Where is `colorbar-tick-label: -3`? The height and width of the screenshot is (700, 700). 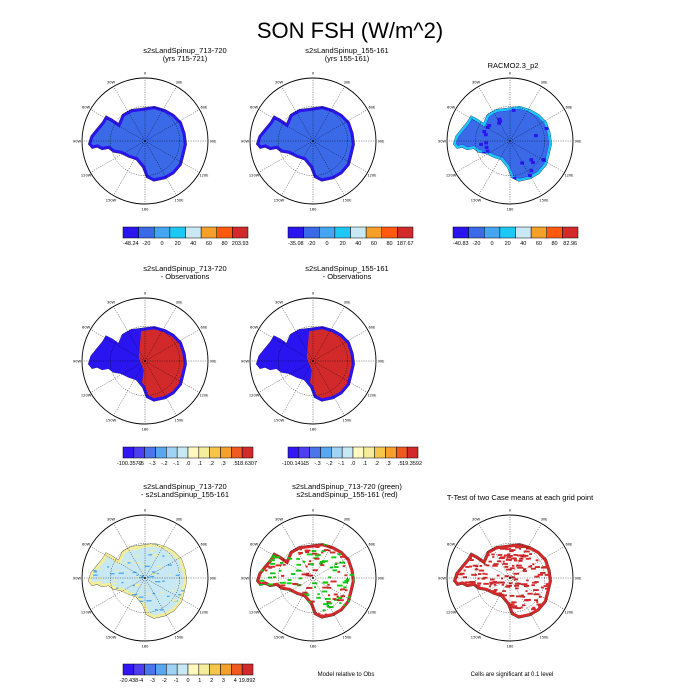
colorbar-tick-label: -3 is located at coordinates (152, 681).